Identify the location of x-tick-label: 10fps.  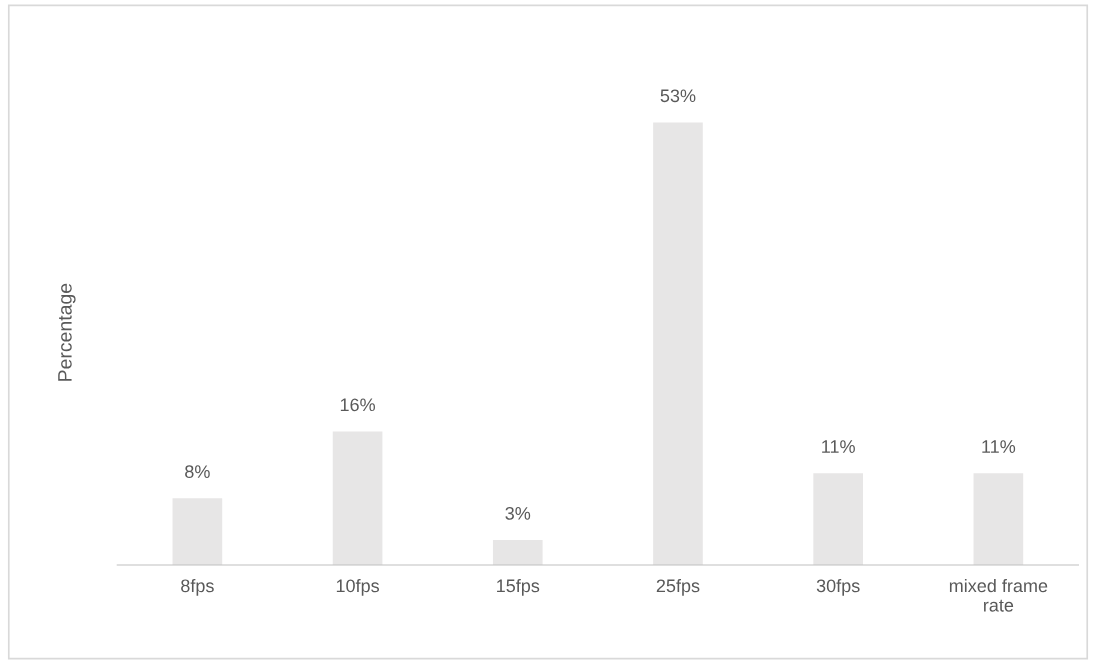
(357, 587).